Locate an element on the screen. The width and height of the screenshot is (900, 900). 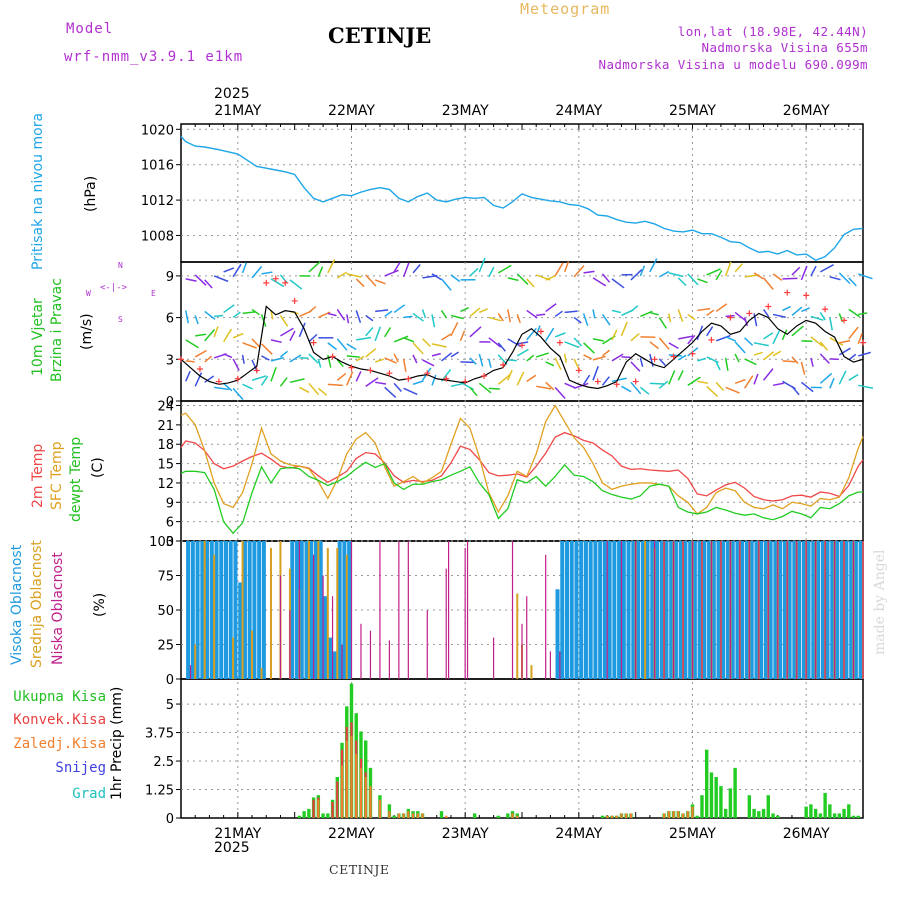
wind-ytick-label: 6 is located at coordinates (170, 319).